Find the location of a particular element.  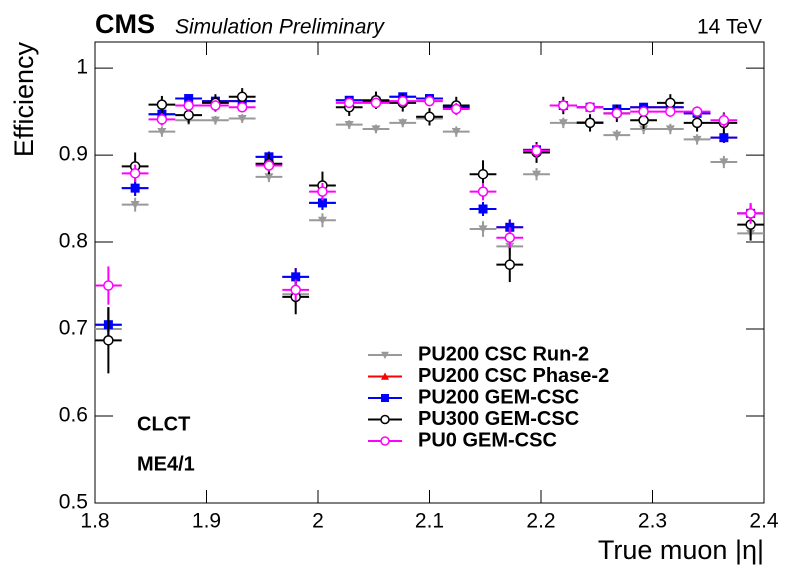

legend-label: PU200 GEM-CSC is located at coordinates (498, 397).